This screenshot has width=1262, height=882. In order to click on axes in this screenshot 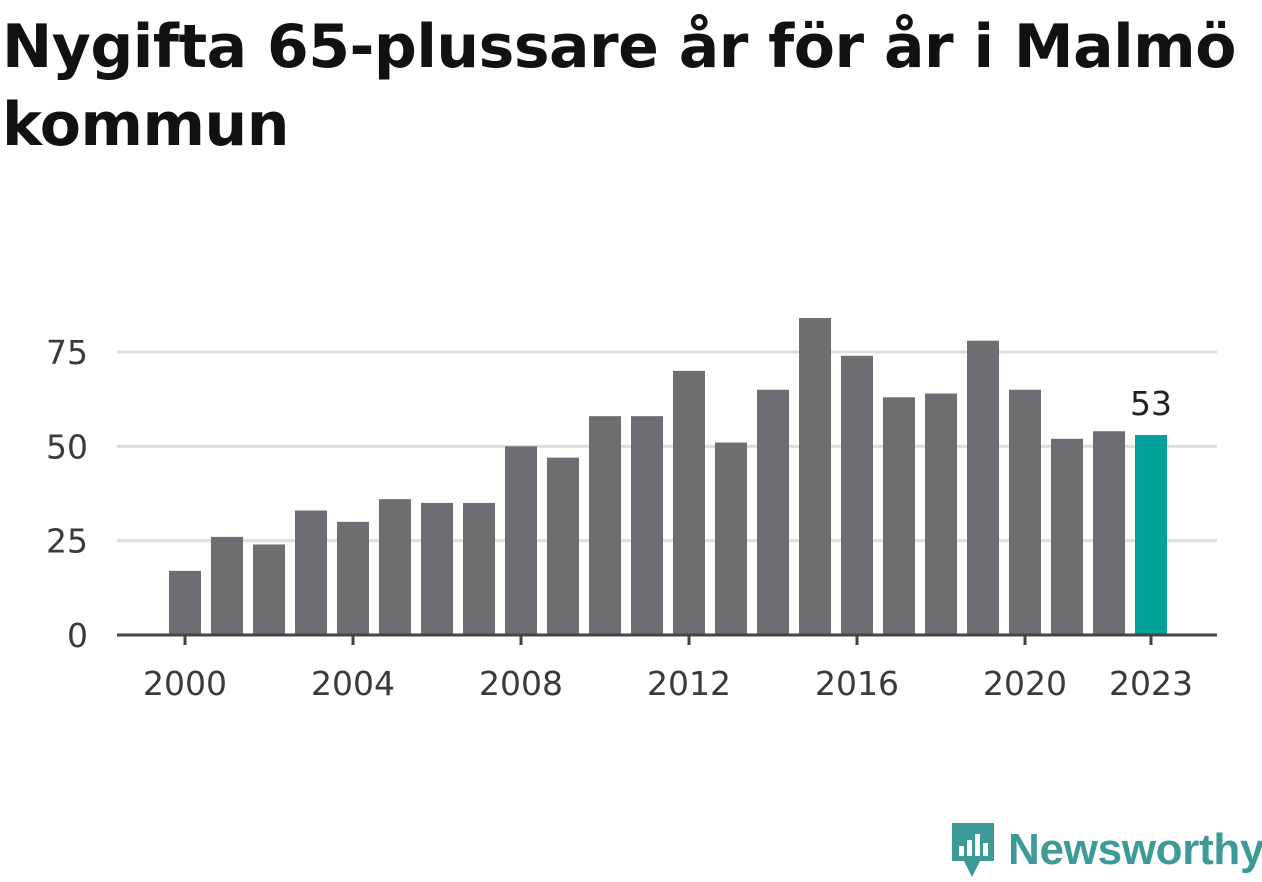, I will do `click(667, 639)`.